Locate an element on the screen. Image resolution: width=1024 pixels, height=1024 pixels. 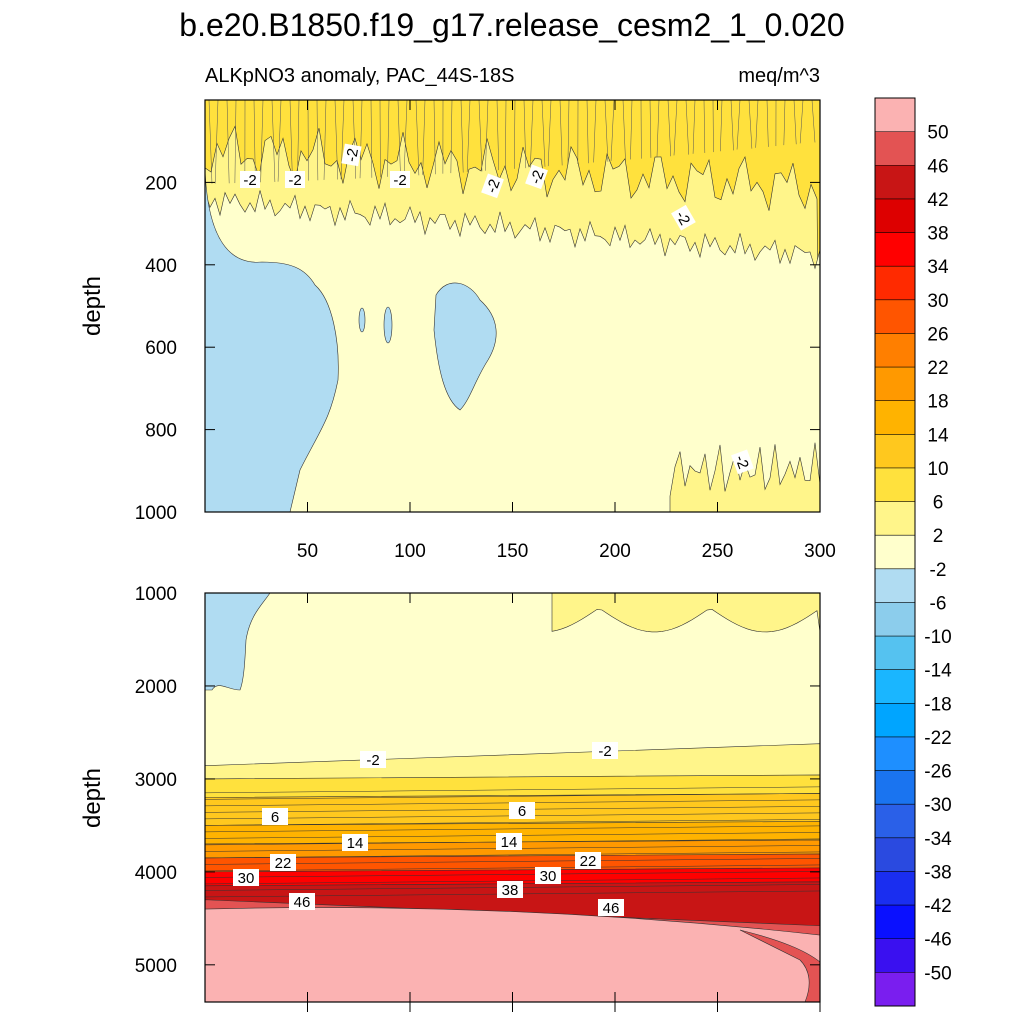
y-tick-label: 2000 is located at coordinates (156, 687).